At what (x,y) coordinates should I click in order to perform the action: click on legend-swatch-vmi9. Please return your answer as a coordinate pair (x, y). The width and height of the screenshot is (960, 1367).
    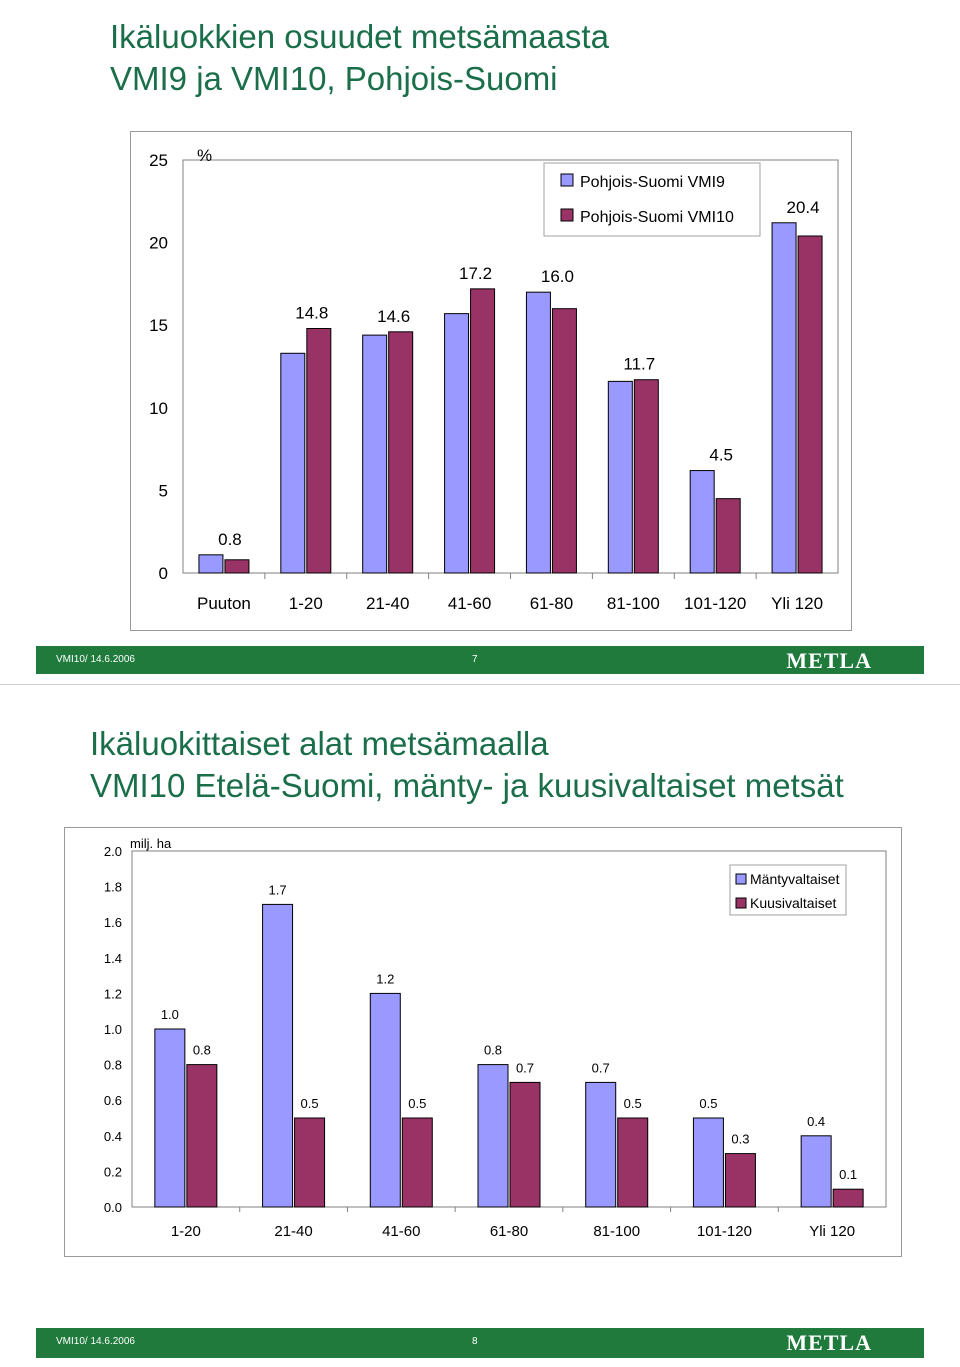
    Looking at the image, I should click on (567, 180).